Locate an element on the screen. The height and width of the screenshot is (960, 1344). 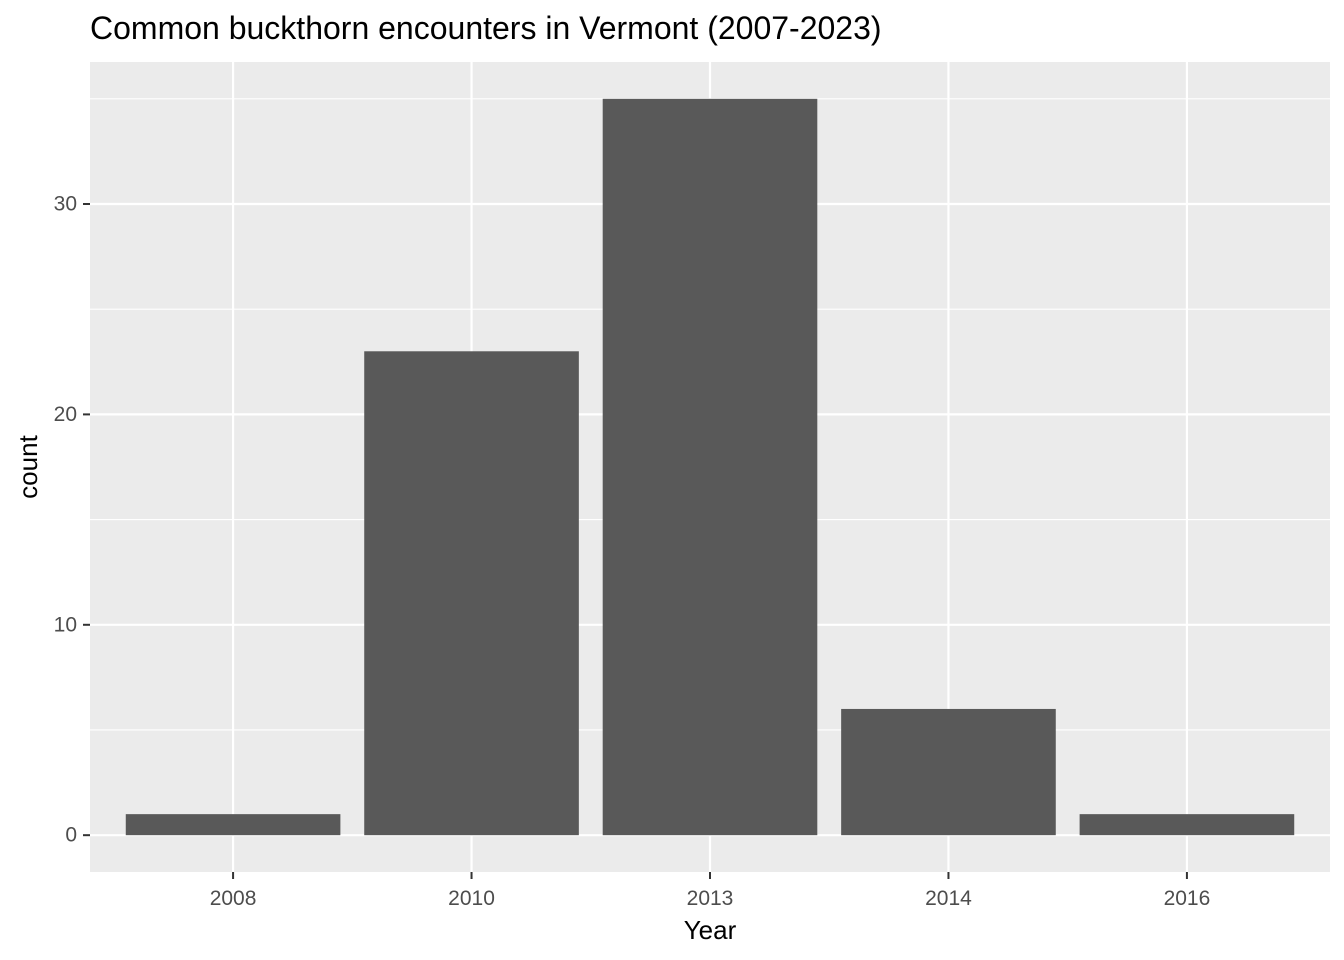
bar-2008 is located at coordinates (233, 825).